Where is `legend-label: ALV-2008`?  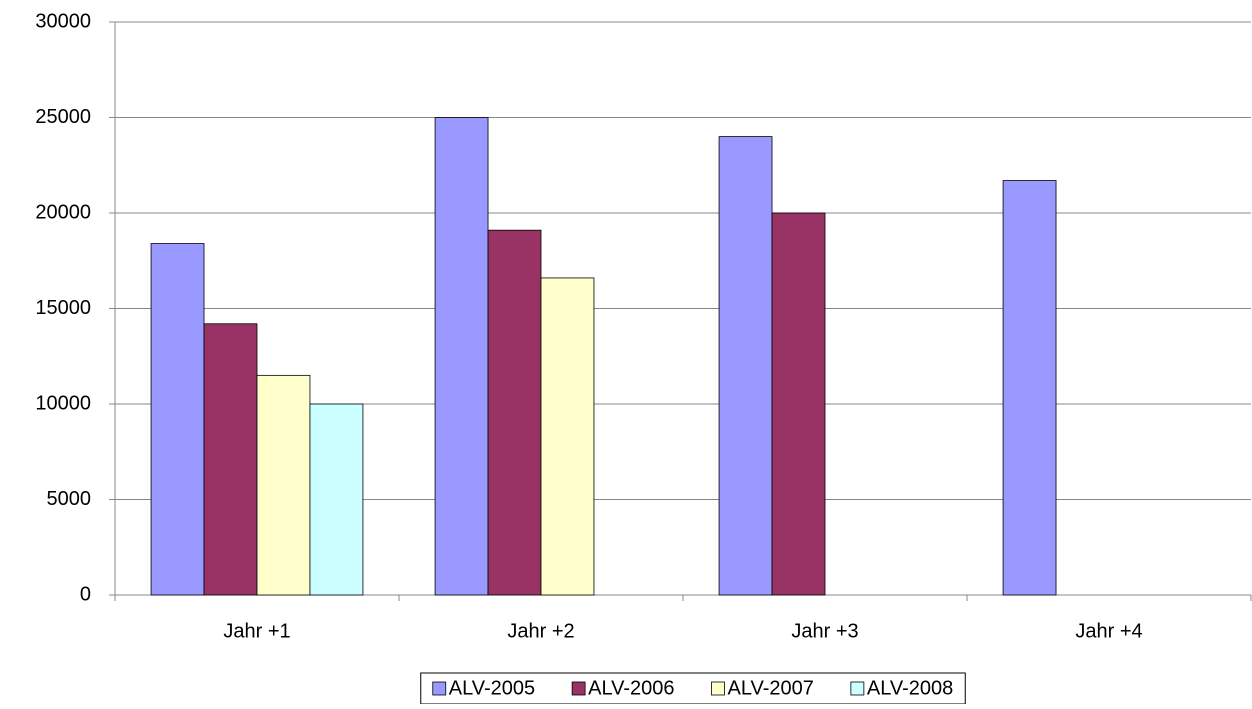 legend-label: ALV-2008 is located at coordinates (910, 688).